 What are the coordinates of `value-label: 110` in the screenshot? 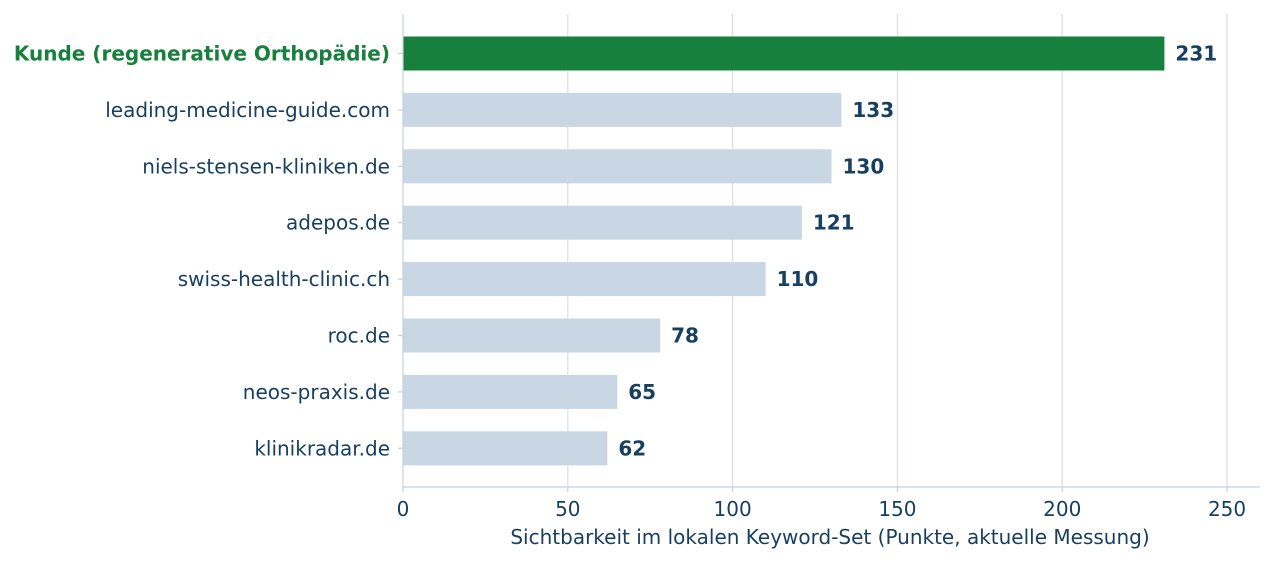 It's located at (798, 279).